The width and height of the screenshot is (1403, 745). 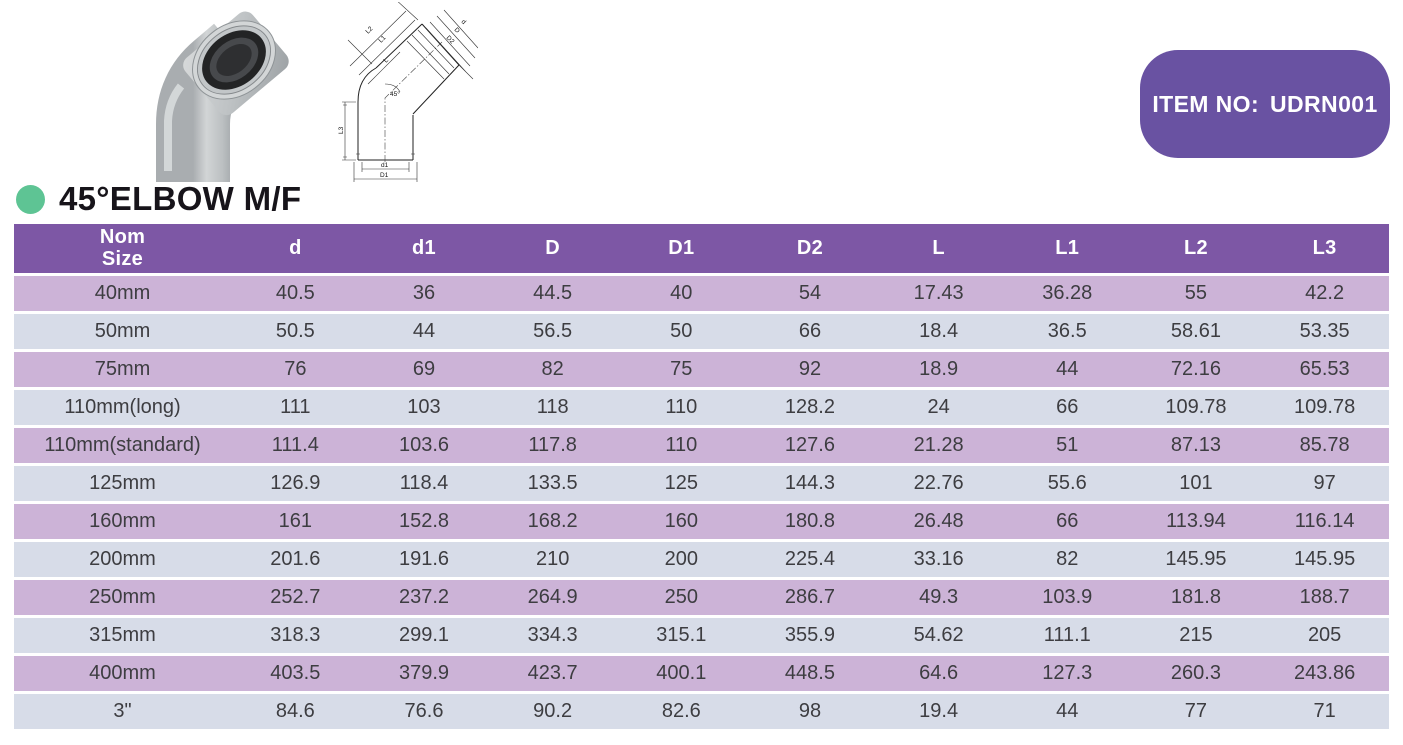 I want to click on table-row: 75mm 76 69 82 75 92 18.9 44 72.16 65.53, so click(x=701, y=370).